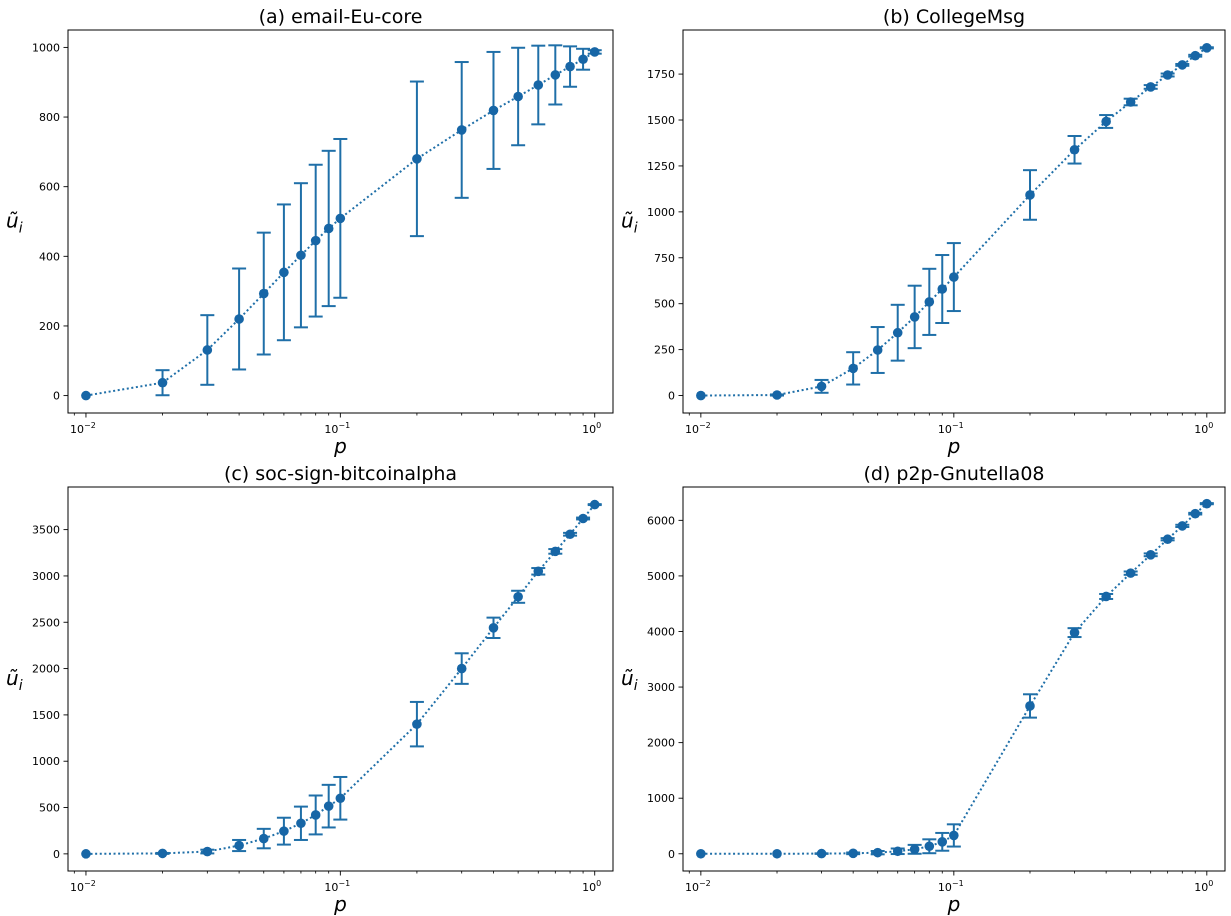  What do you see at coordinates (661, 576) in the screenshot?
I see `y-tick-label: 5000` at bounding box center [661, 576].